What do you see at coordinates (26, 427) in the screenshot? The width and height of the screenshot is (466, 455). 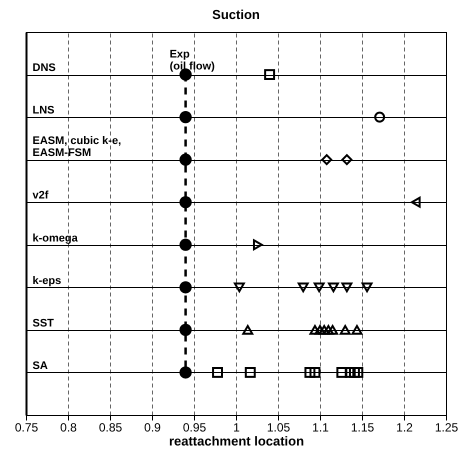 I see `x-tick-label: 0.75` at bounding box center [26, 427].